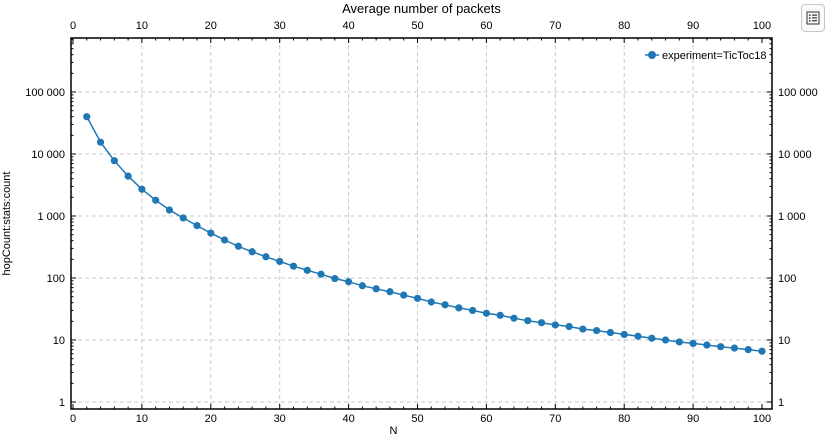  What do you see at coordinates (142, 419) in the screenshot?
I see `x-tick-label-bottom: 10` at bounding box center [142, 419].